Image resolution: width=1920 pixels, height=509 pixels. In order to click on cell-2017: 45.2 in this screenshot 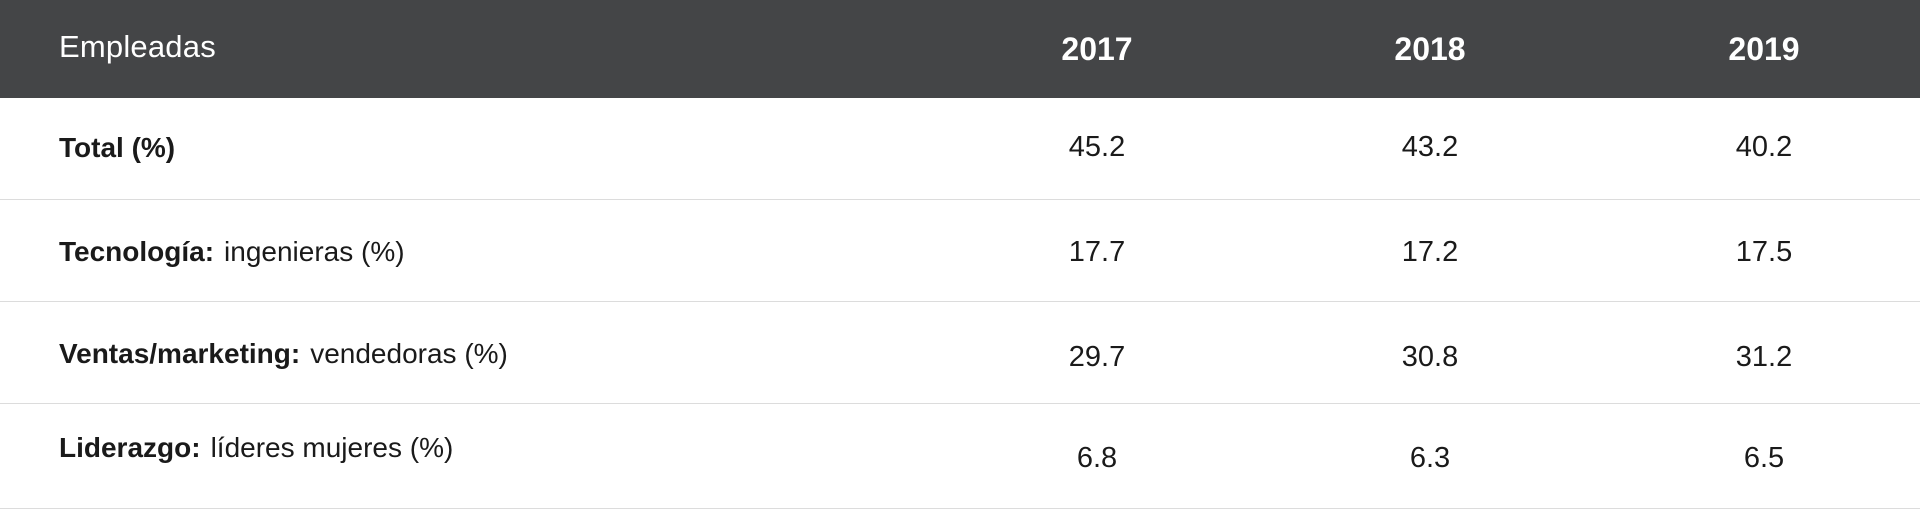, I will do `click(1097, 147)`.